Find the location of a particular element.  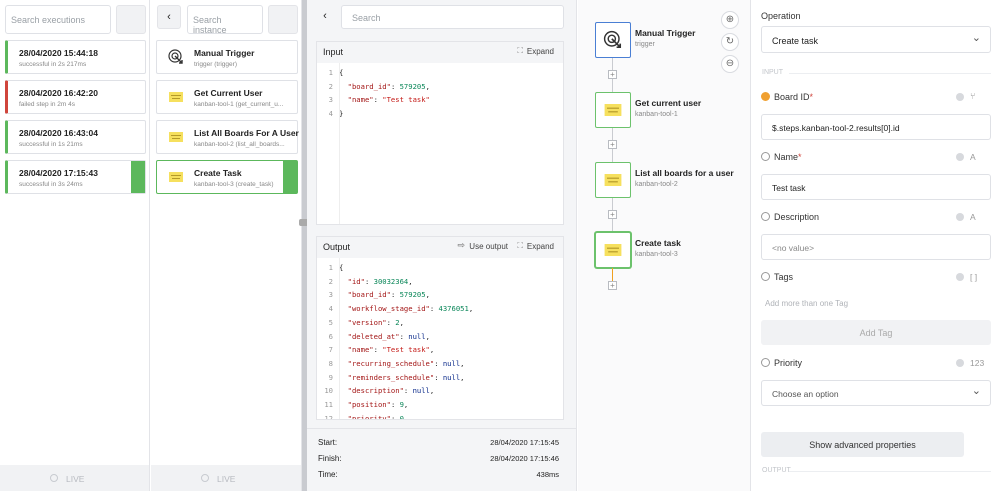

splitter-handle is located at coordinates (304, 222).